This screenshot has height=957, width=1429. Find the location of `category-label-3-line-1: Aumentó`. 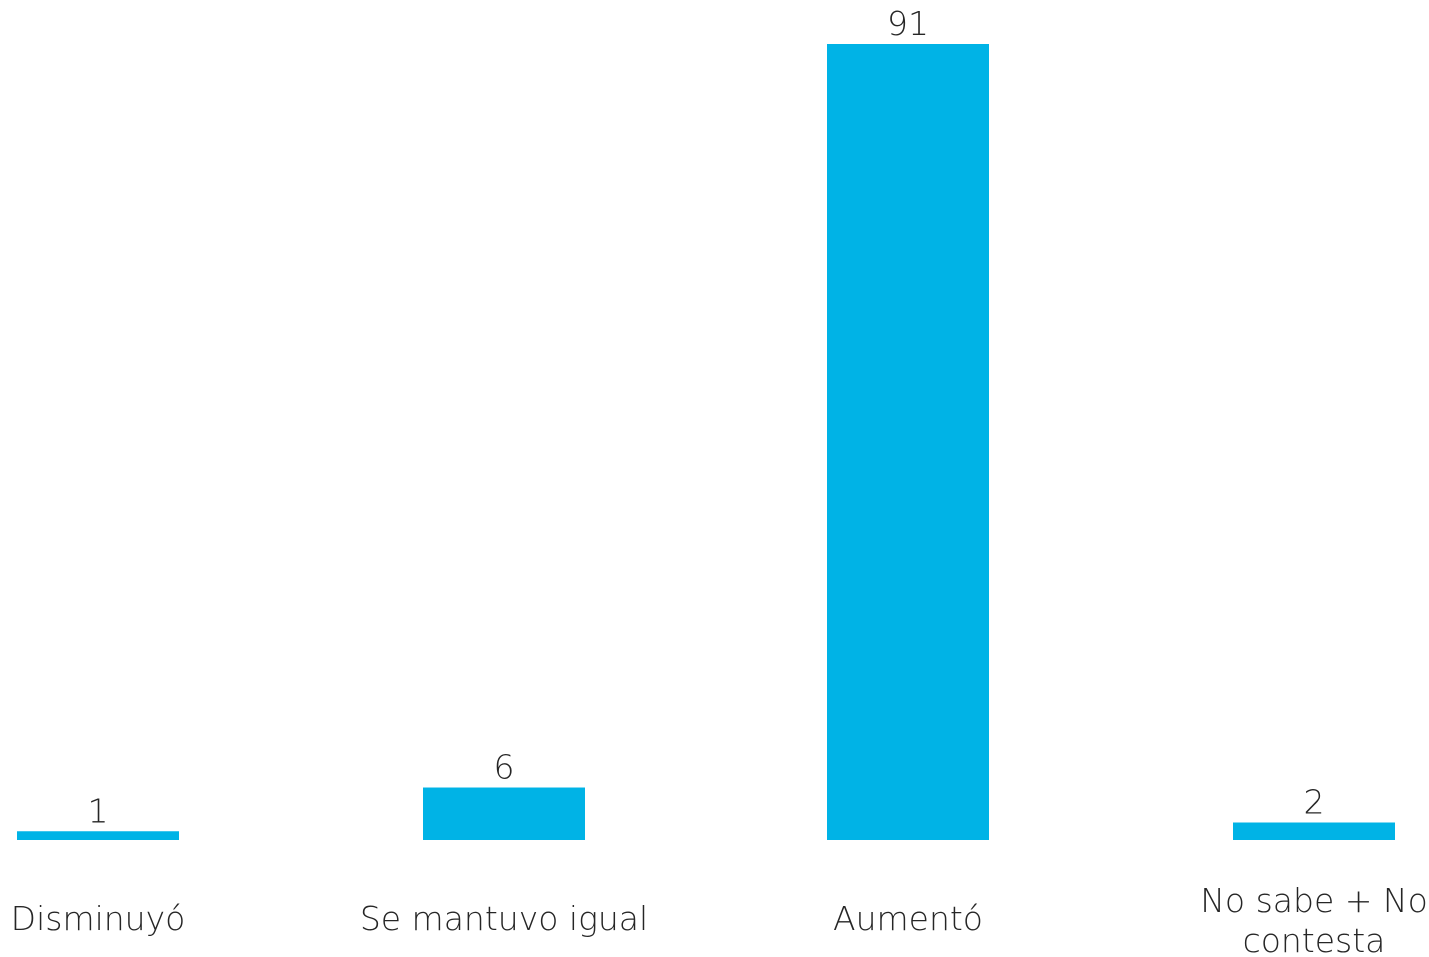

category-label-3-line-1: Aumentó is located at coordinates (908, 918).